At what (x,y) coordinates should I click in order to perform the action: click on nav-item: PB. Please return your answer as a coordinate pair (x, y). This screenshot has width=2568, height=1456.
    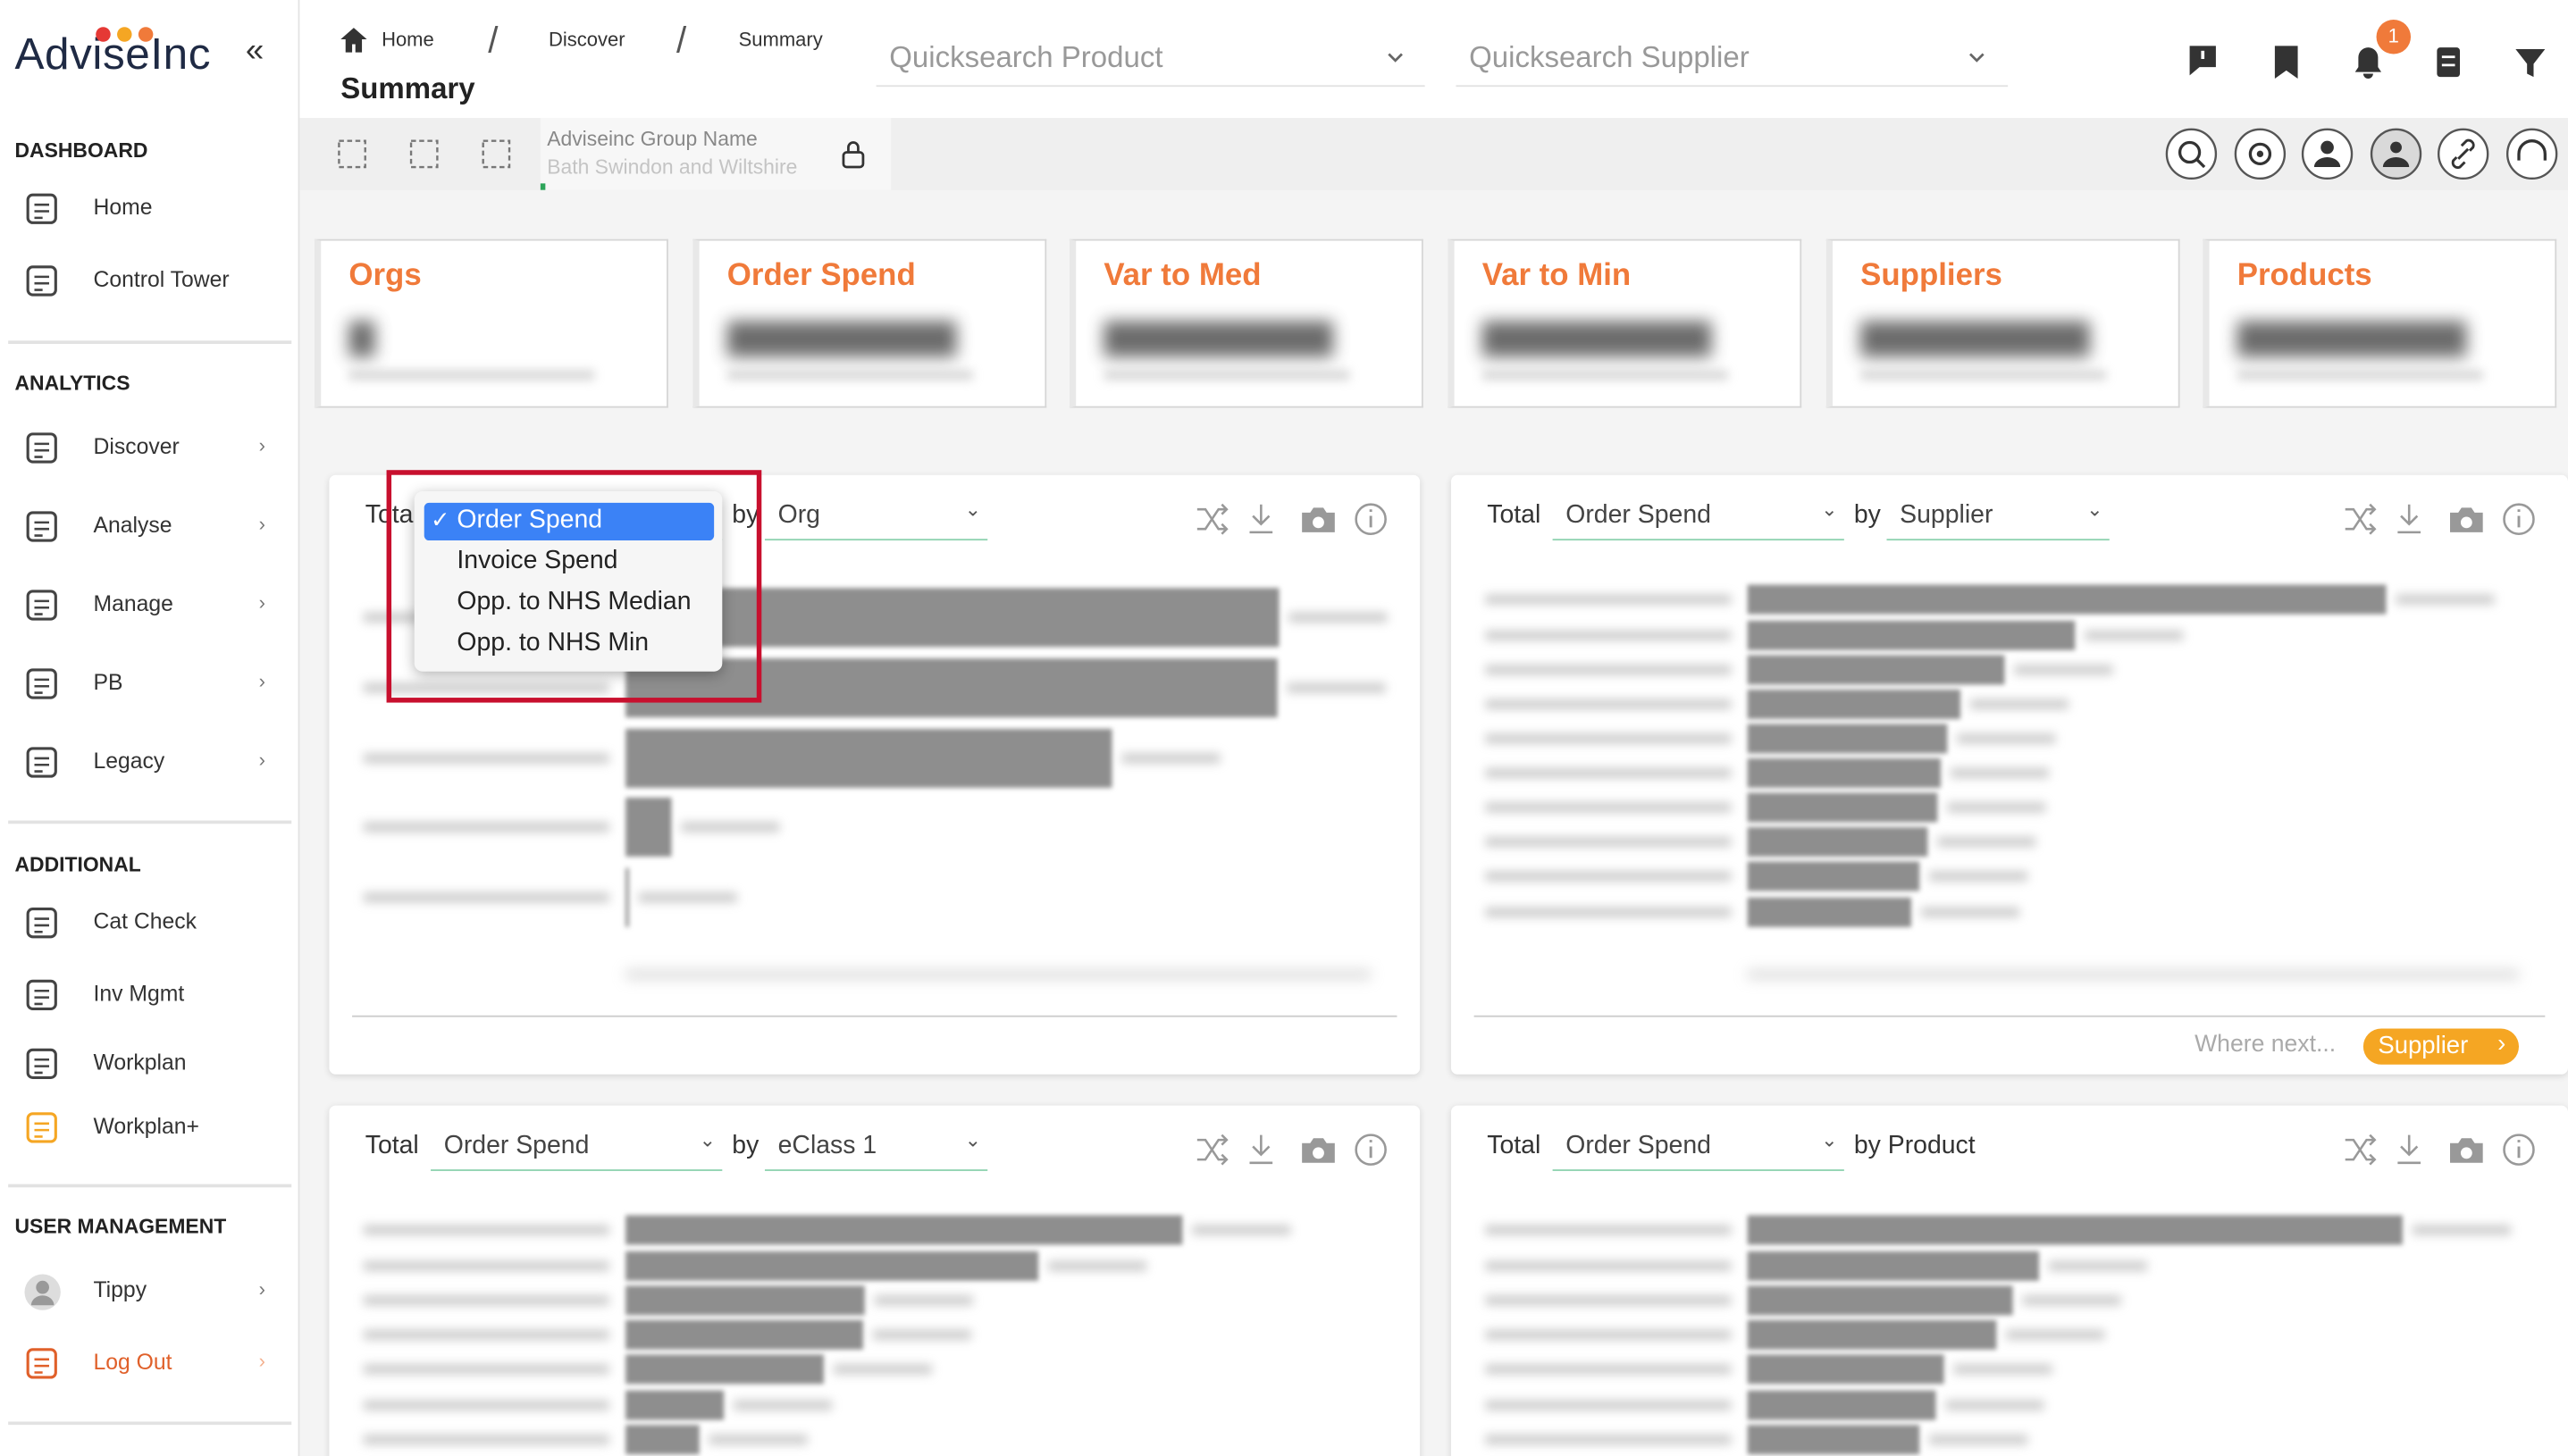
    Looking at the image, I should click on (108, 682).